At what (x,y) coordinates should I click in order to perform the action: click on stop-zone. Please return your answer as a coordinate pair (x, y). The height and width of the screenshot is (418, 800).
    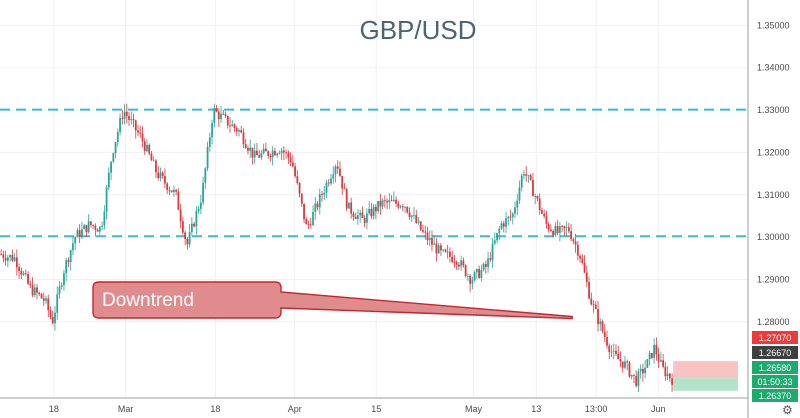
    Looking at the image, I should click on (705, 370).